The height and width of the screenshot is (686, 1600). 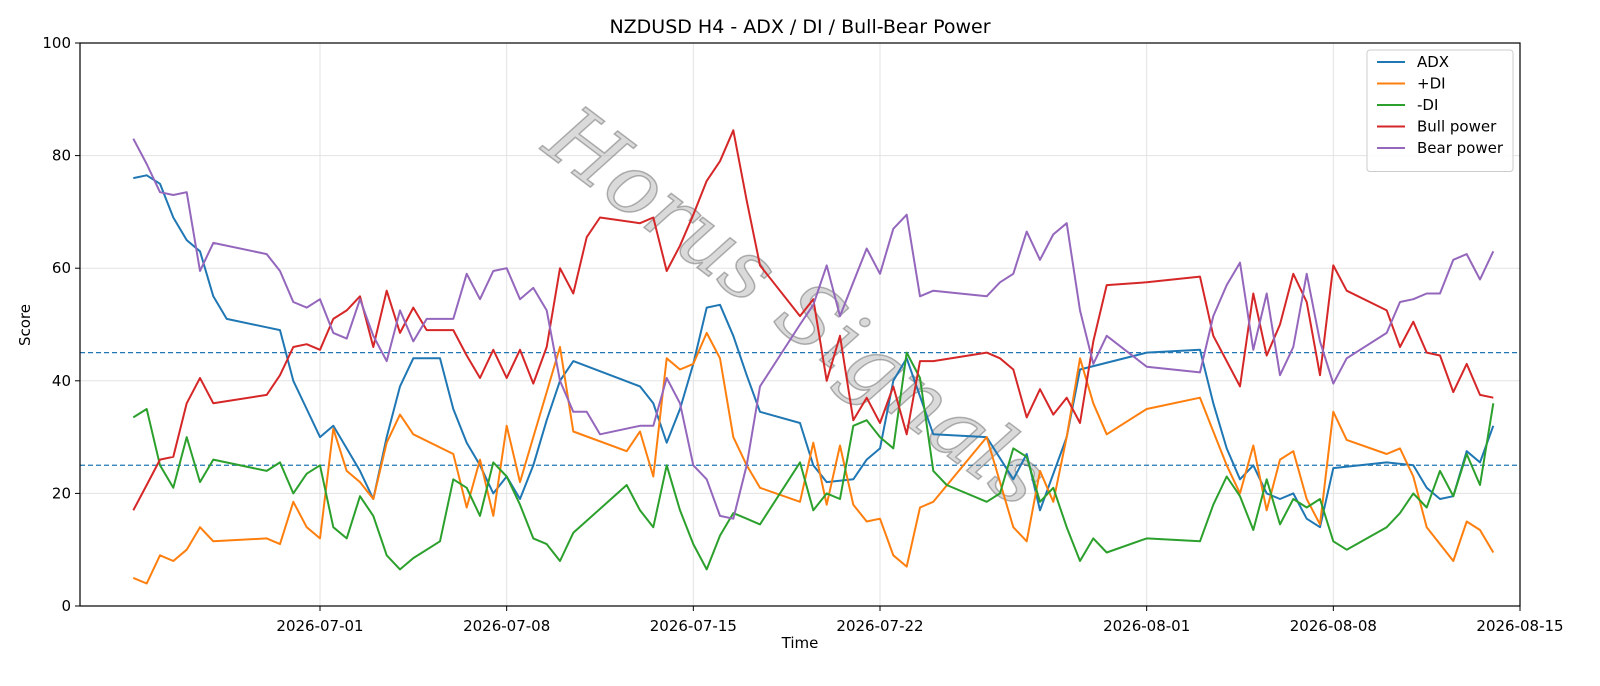 What do you see at coordinates (25, 325) in the screenshot?
I see `y-axis-label: Score` at bounding box center [25, 325].